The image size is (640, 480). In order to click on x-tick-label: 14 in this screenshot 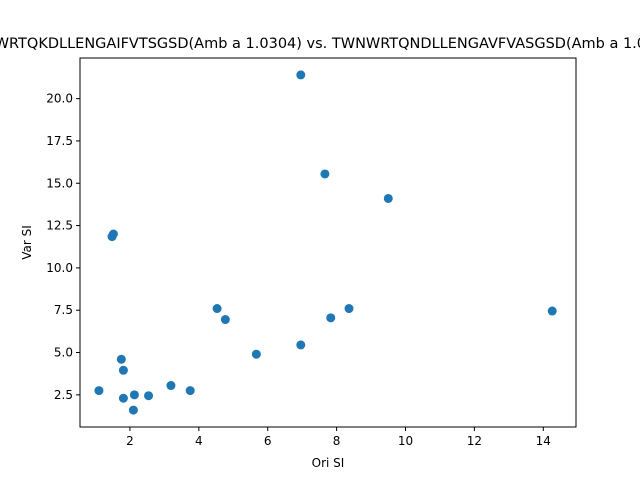, I will do `click(543, 441)`.